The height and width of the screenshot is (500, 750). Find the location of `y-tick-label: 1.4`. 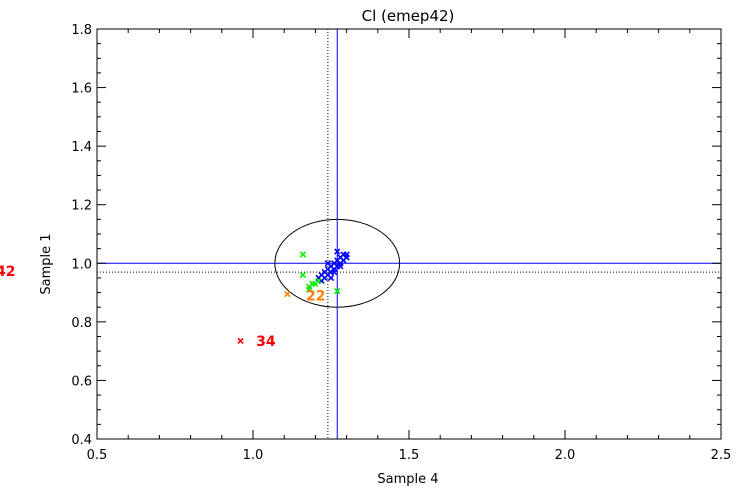

y-tick-label: 1.4 is located at coordinates (81, 147).